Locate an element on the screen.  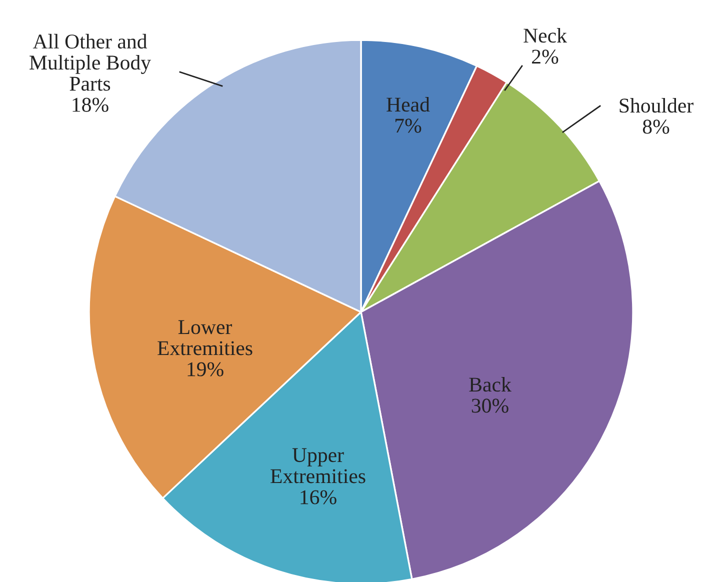
data-label: 16% is located at coordinates (318, 497).